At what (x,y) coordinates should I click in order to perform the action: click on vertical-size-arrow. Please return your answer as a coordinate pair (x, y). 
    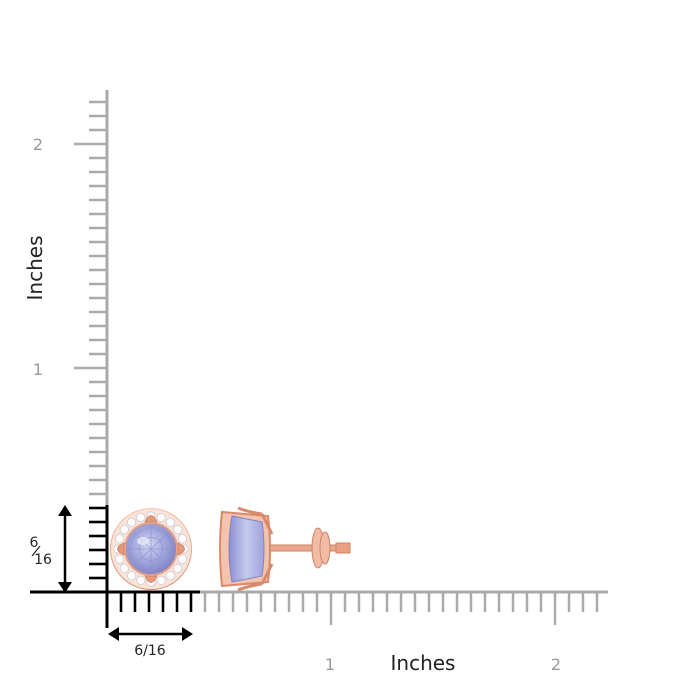
    Looking at the image, I should click on (65, 549).